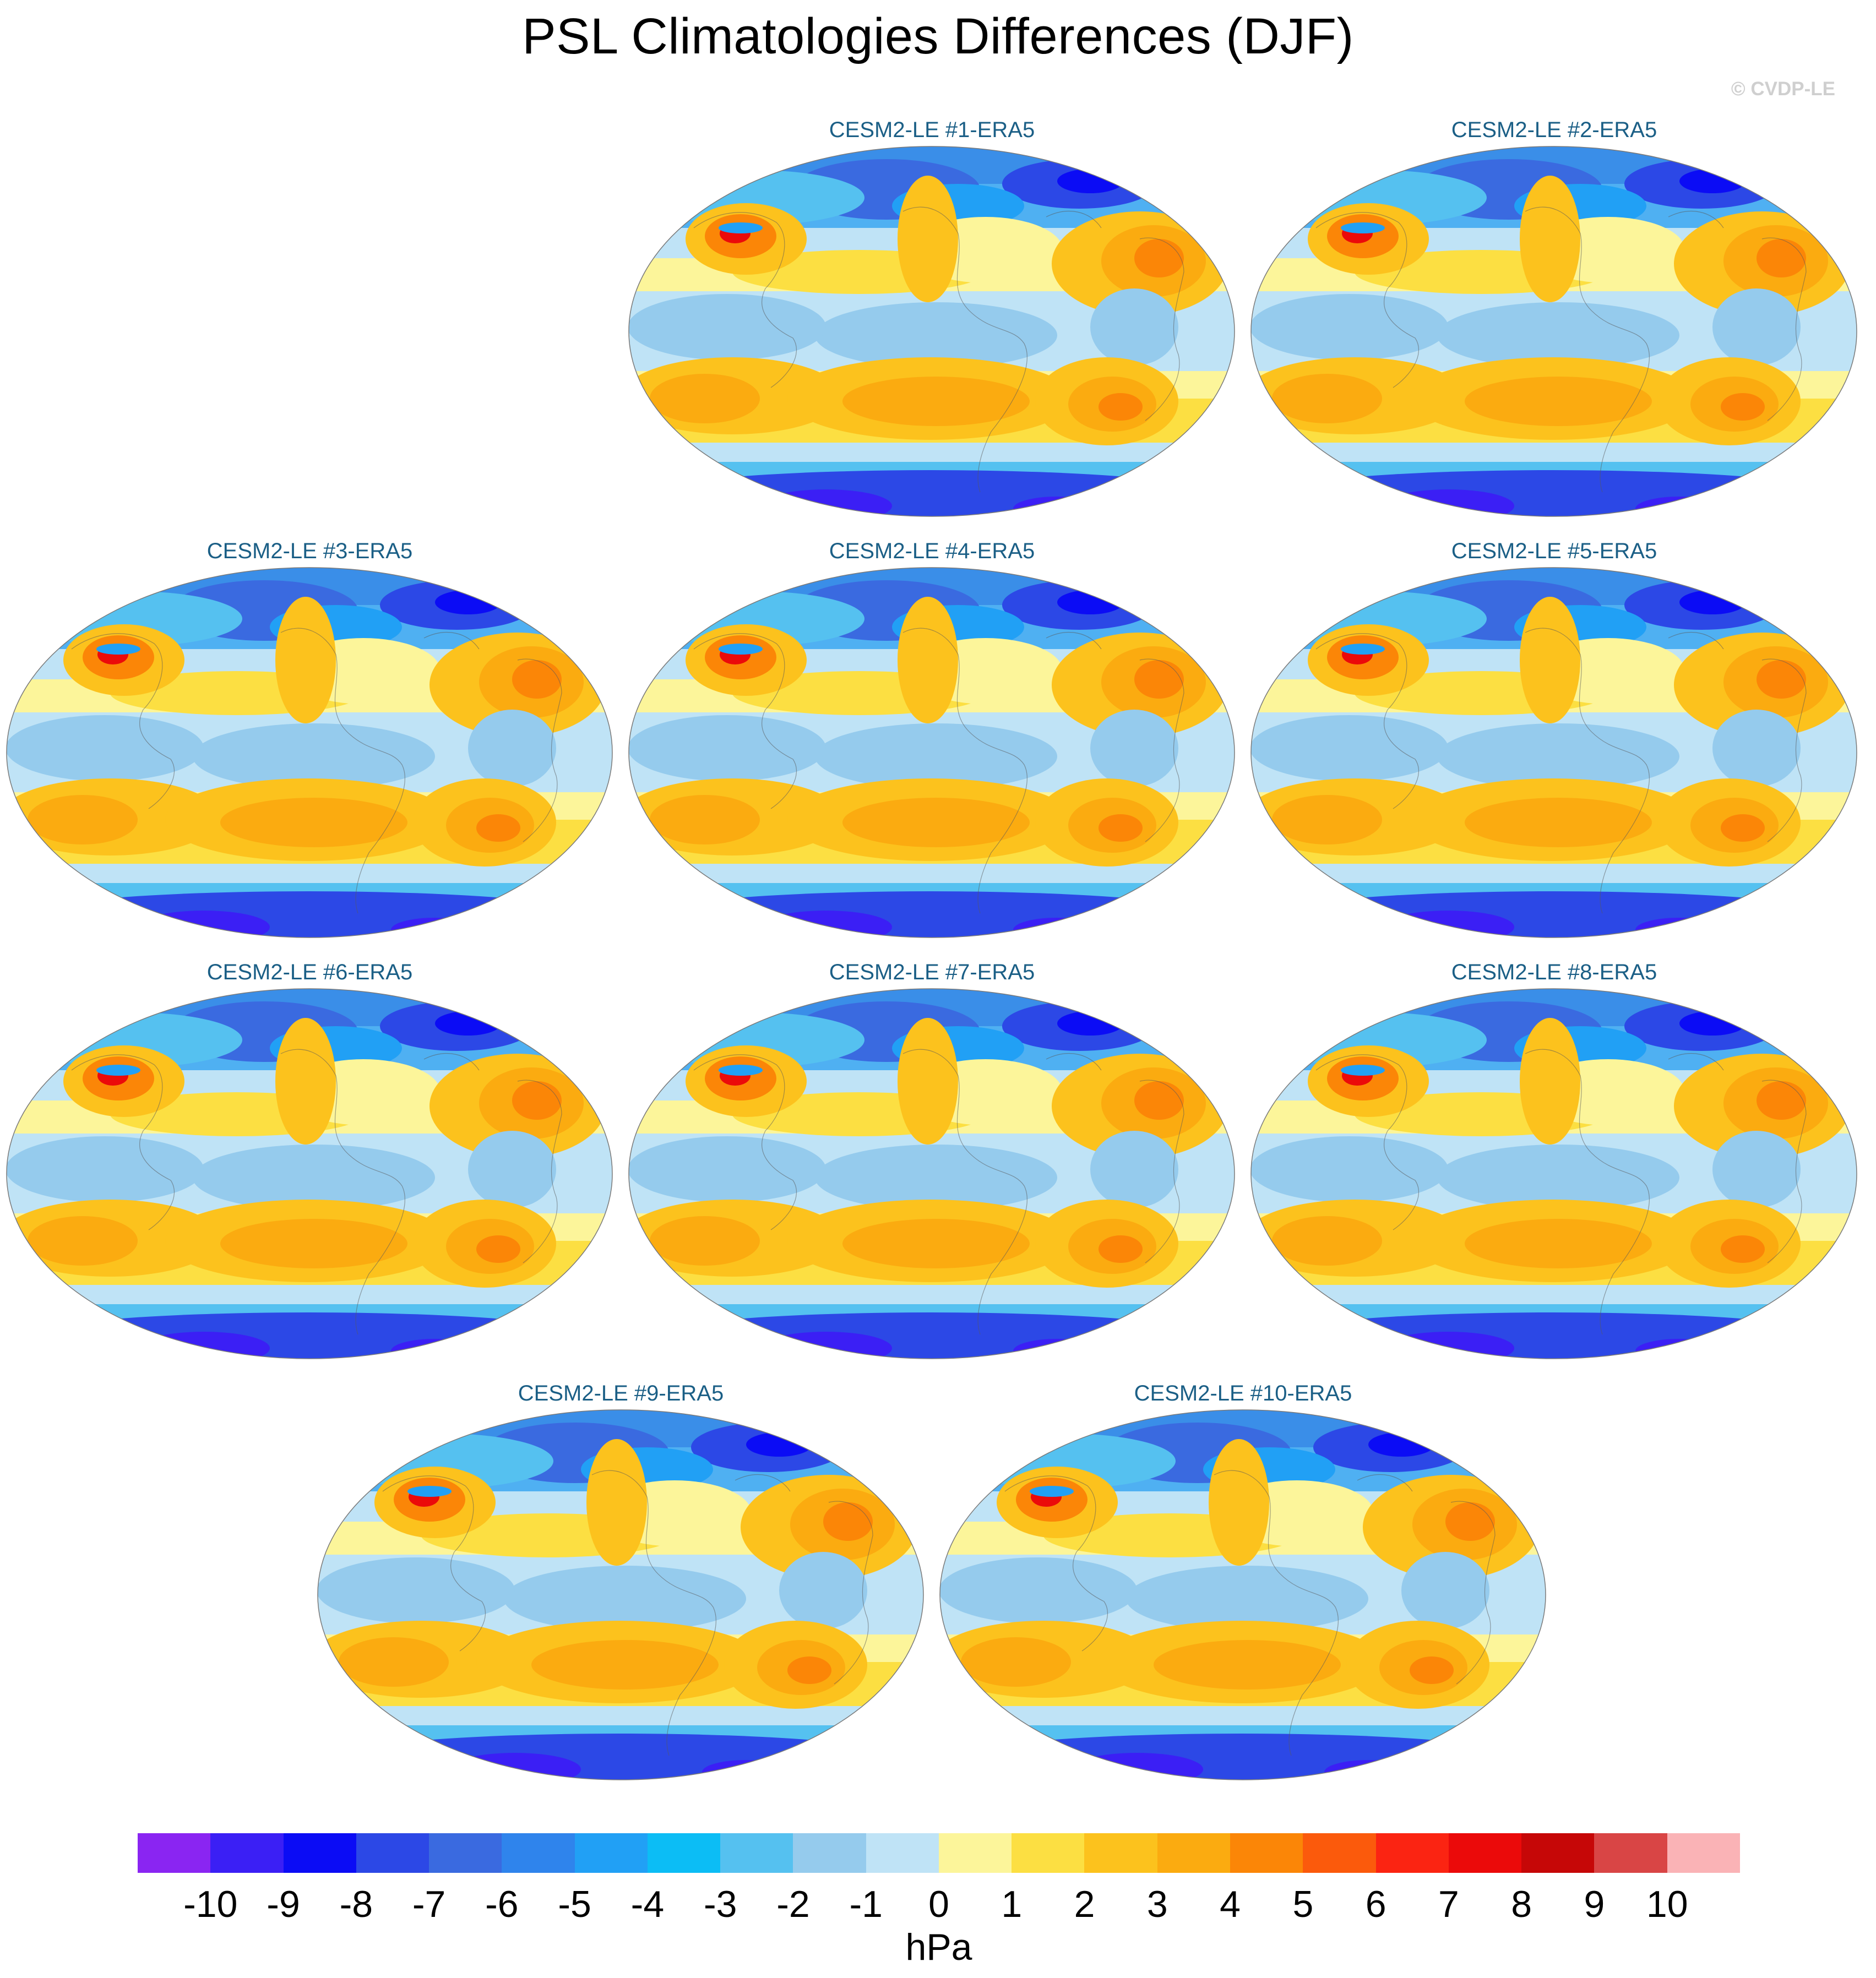 The height and width of the screenshot is (1978, 1876). I want to click on panel-title: CESM2-LE #1-ERA5, so click(932, 130).